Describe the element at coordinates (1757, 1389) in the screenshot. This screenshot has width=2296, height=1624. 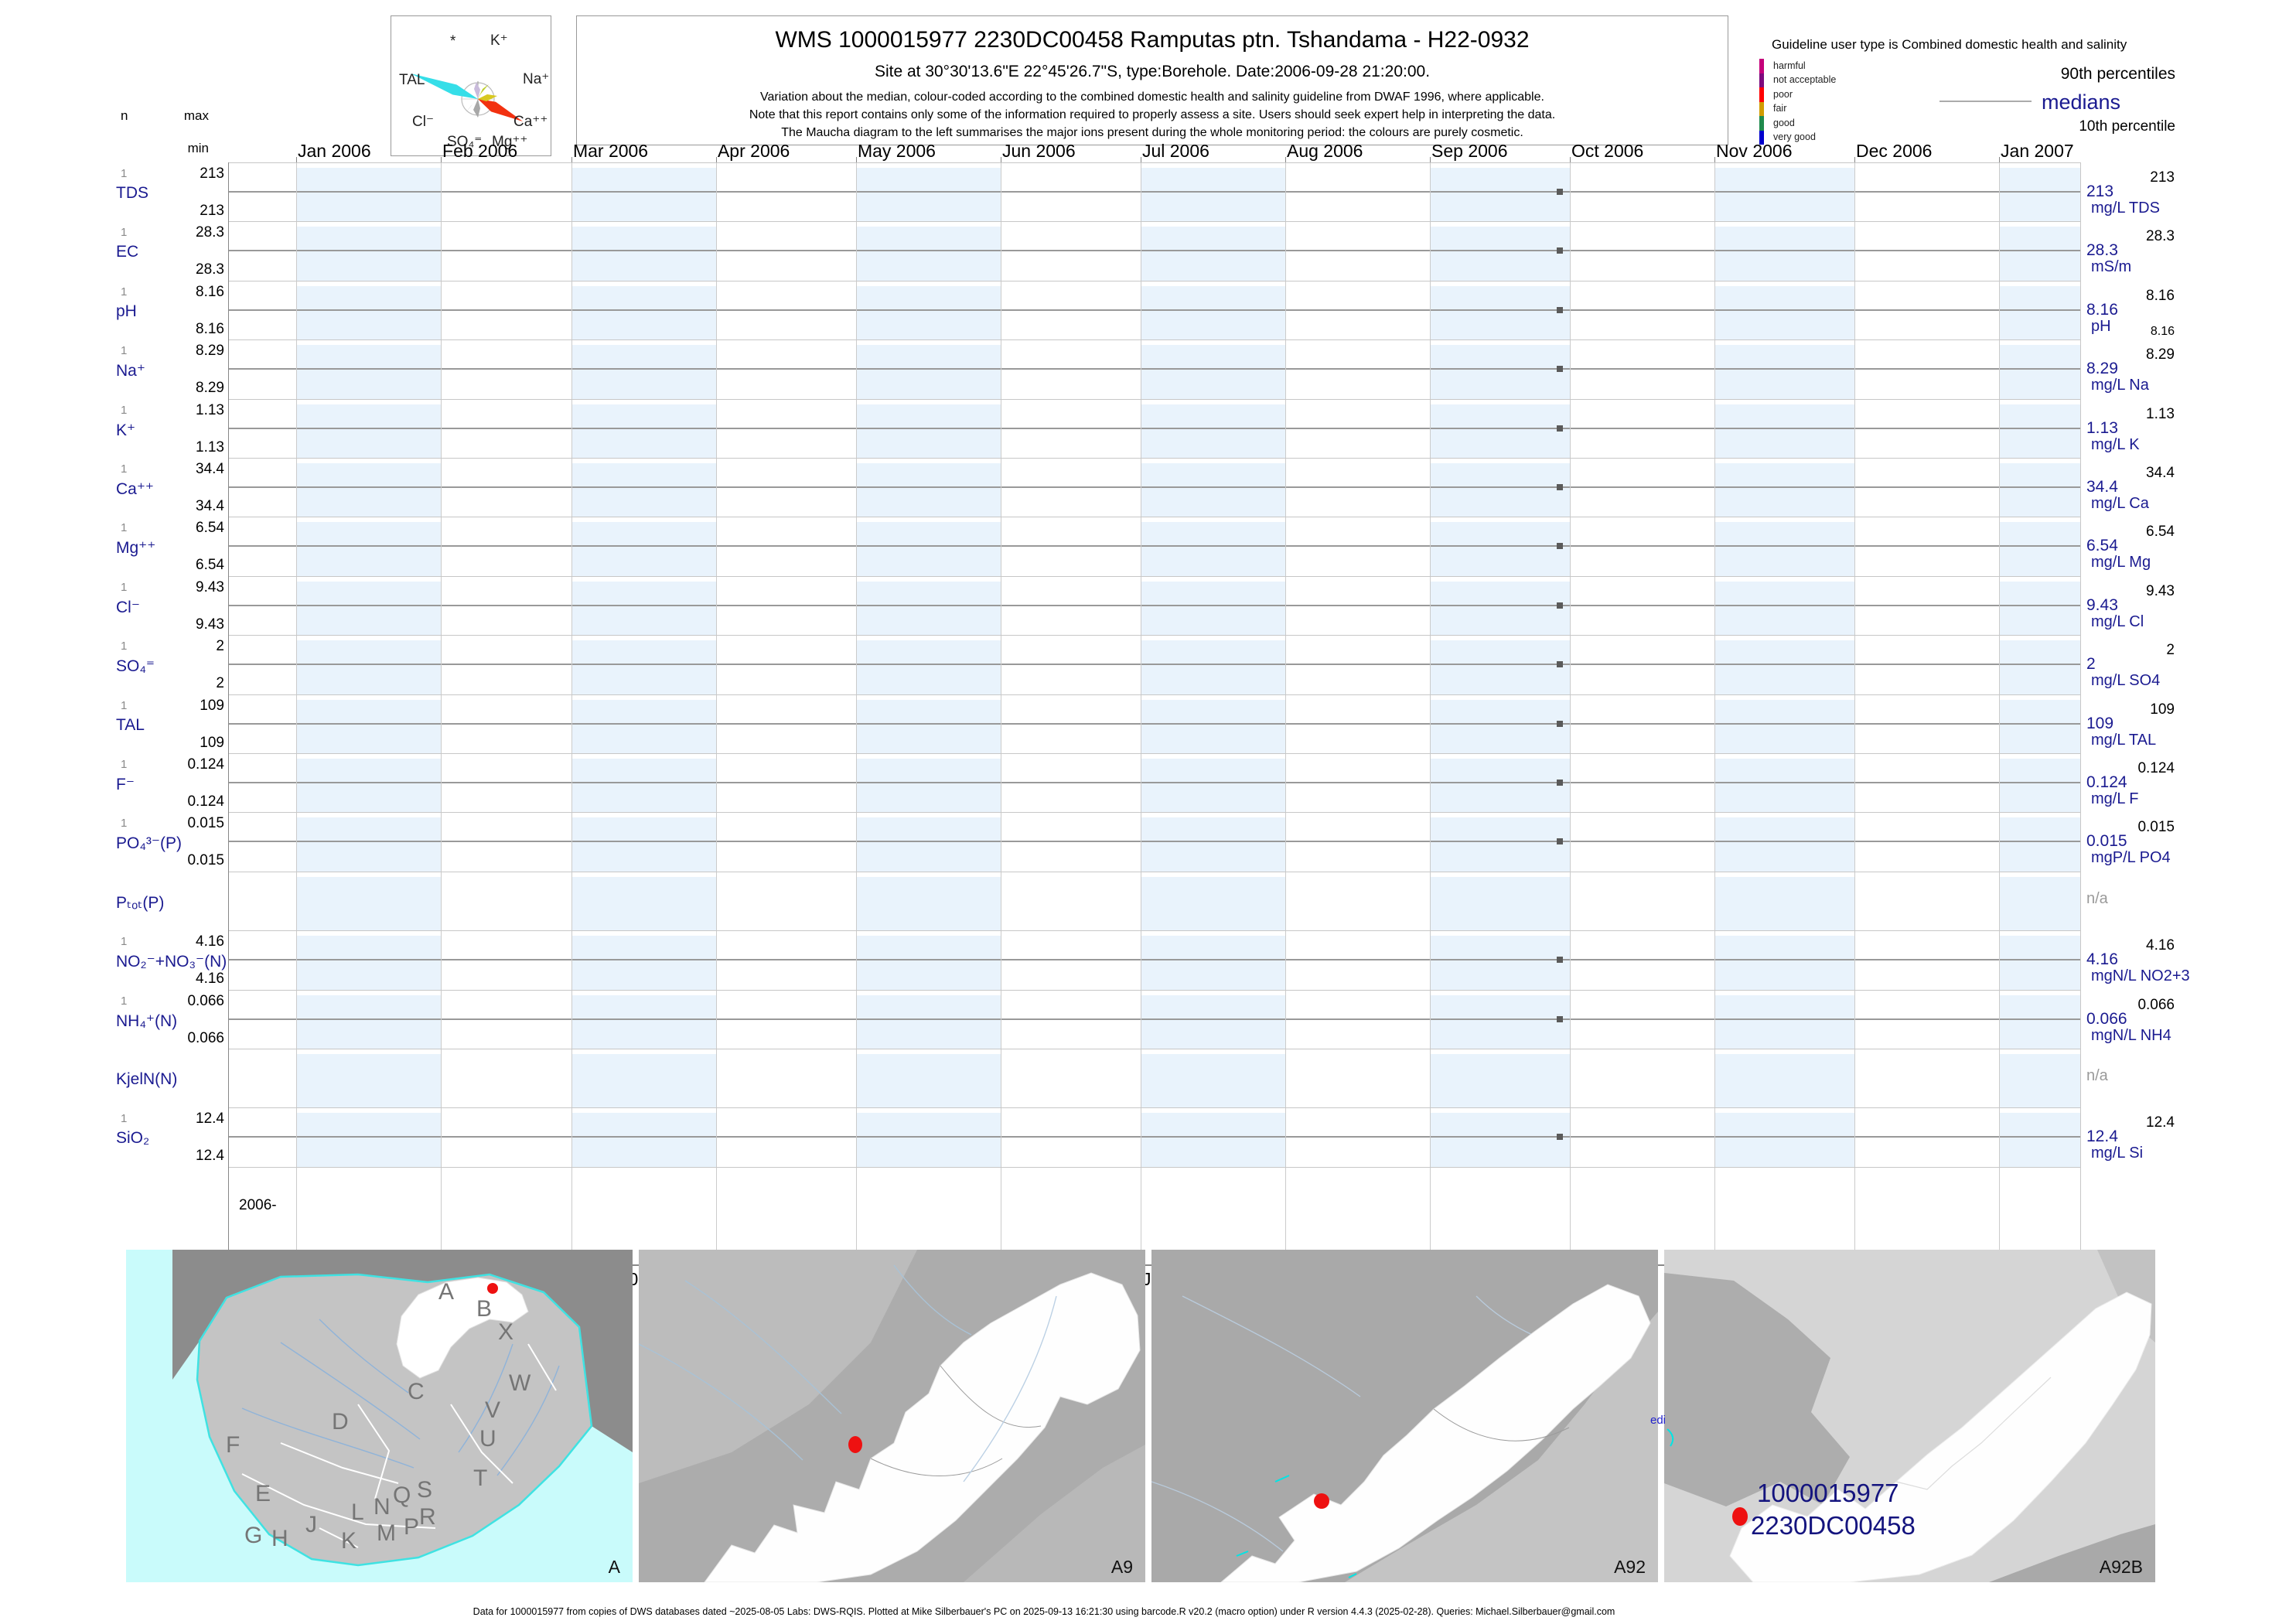
I see `gray-region-w` at that location.